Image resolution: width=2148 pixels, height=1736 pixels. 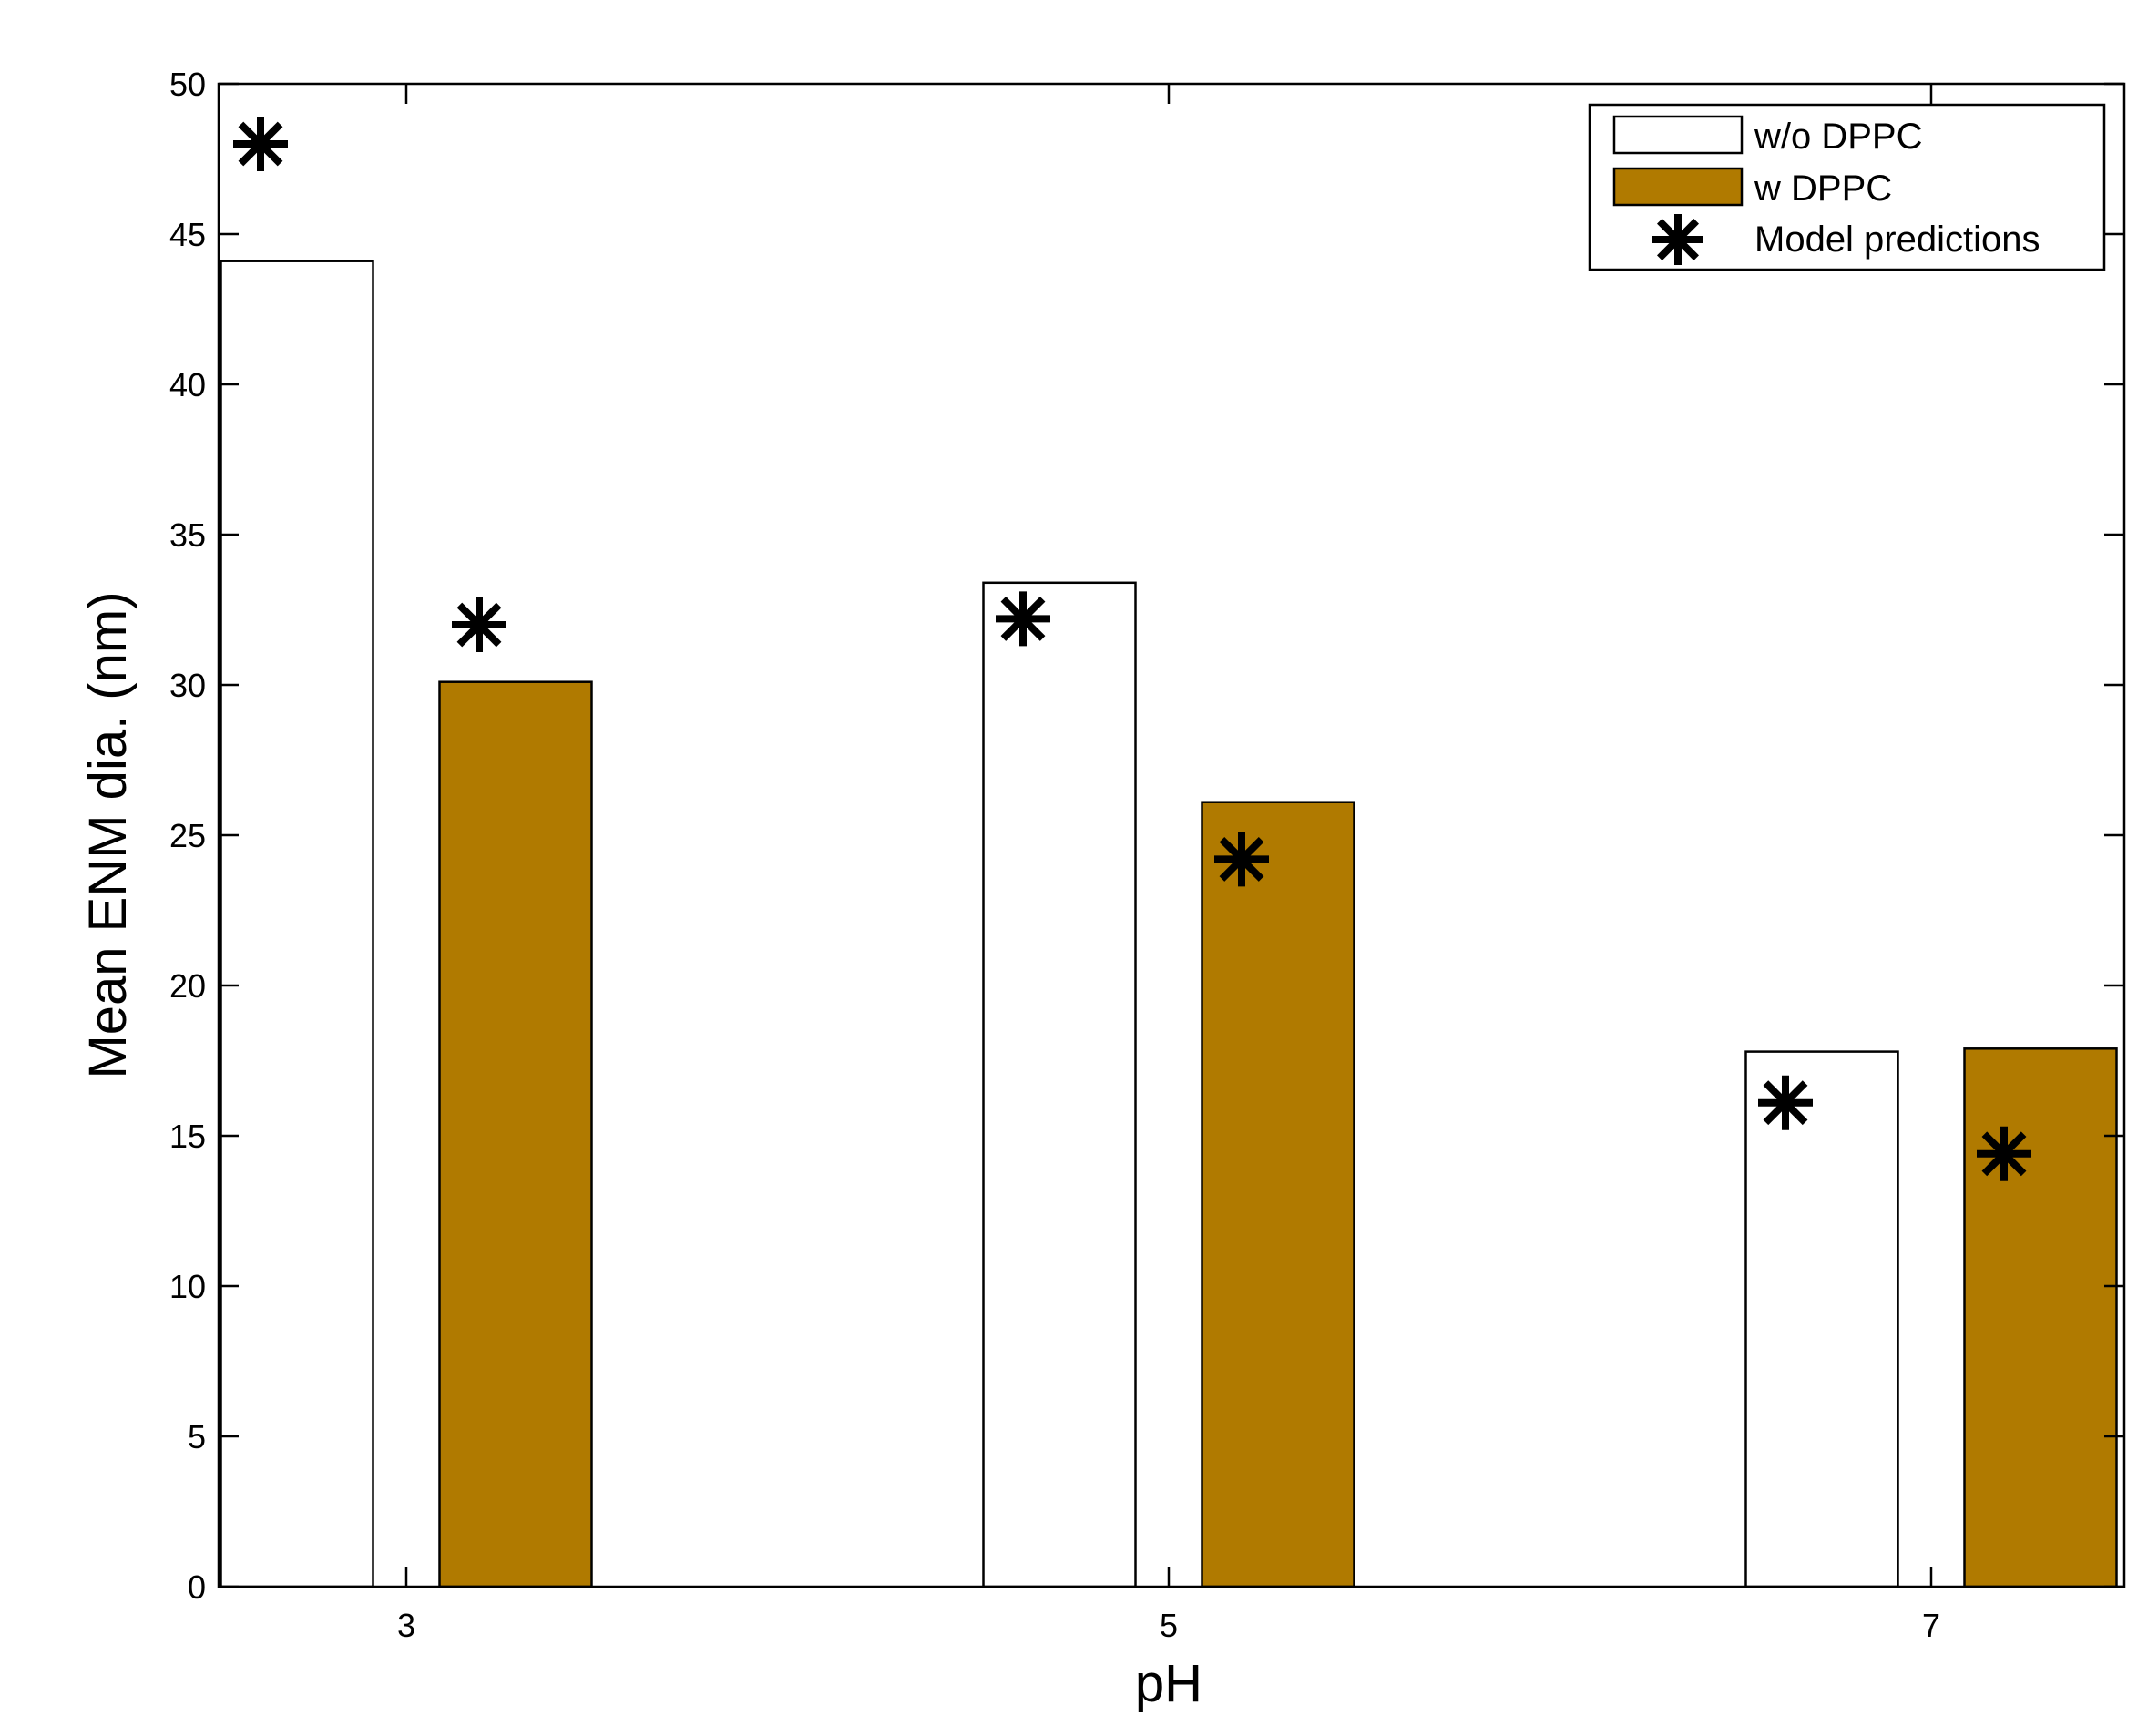 I want to click on model-prediction-wo-dppc-ph-7-stroke, so click(x=1785, y=1103).